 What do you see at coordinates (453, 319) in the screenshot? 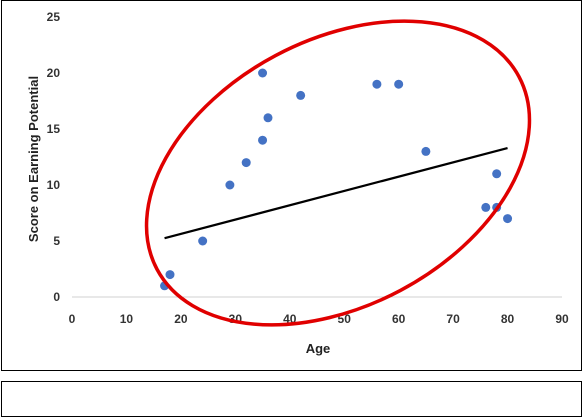
I see `x-tick-label: 70` at bounding box center [453, 319].